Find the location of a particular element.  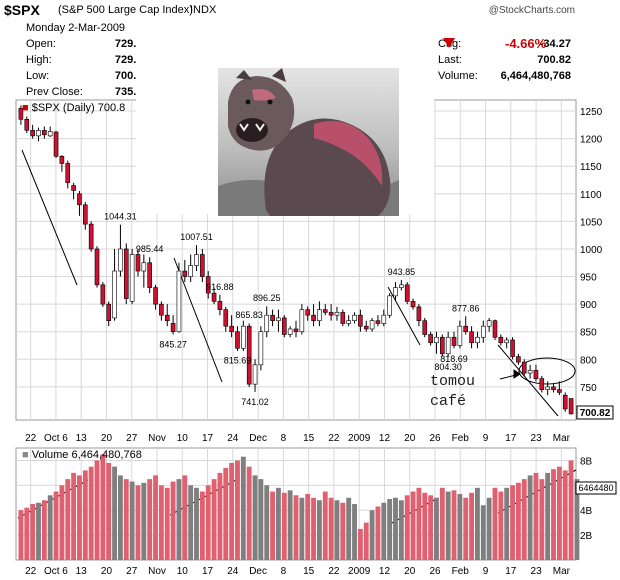

bear-brow is located at coordinates (264, 95).